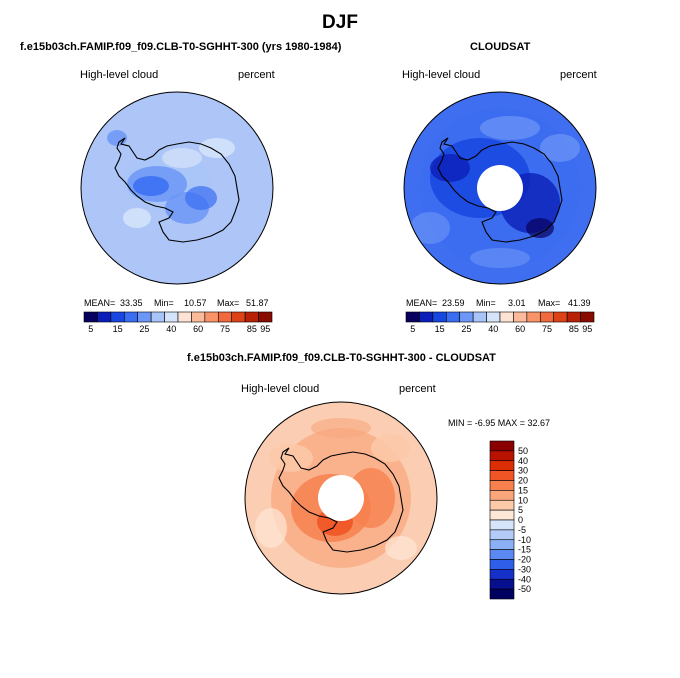 The width and height of the screenshot is (680, 678). Describe the element at coordinates (574, 329) in the screenshot. I see `colorbar-tick-label: 85` at that location.